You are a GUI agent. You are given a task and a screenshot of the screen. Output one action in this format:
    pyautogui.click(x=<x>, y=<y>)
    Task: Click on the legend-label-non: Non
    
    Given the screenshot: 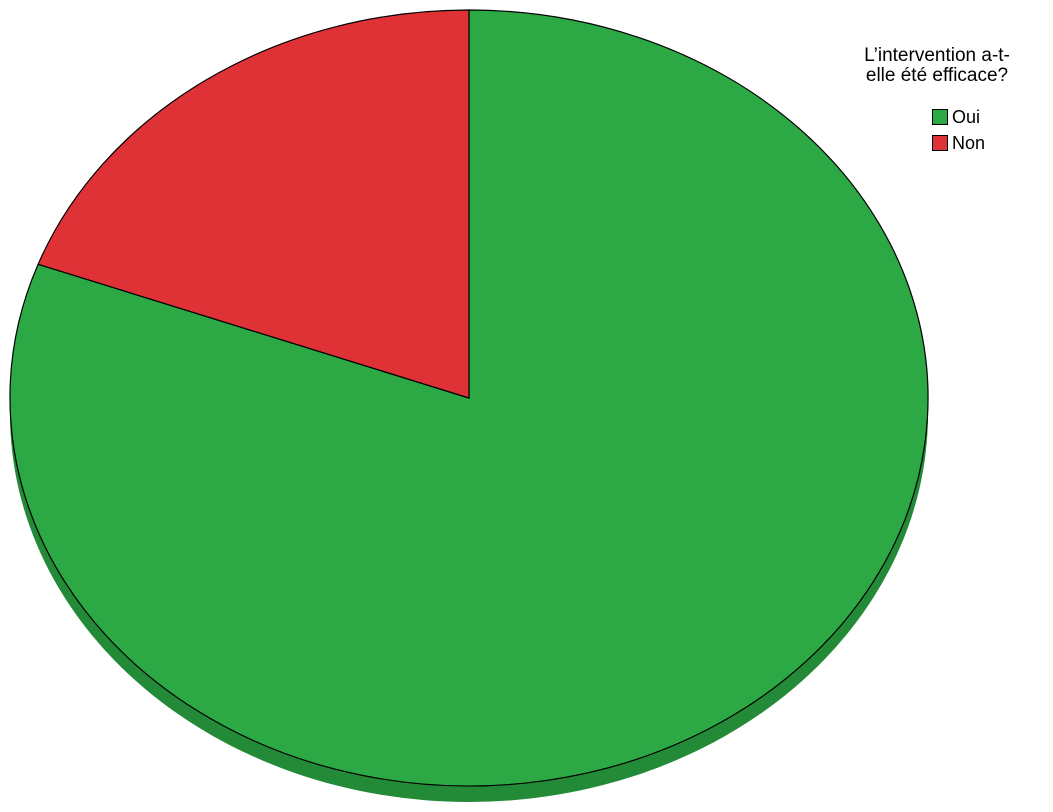 What is the action you would take?
    pyautogui.click(x=969, y=142)
    